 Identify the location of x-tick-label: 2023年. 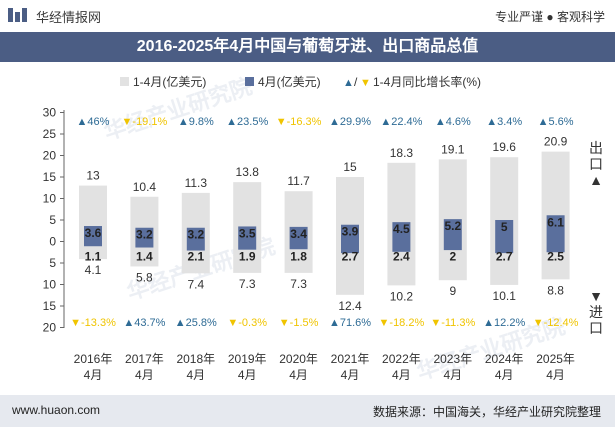
(452, 359).